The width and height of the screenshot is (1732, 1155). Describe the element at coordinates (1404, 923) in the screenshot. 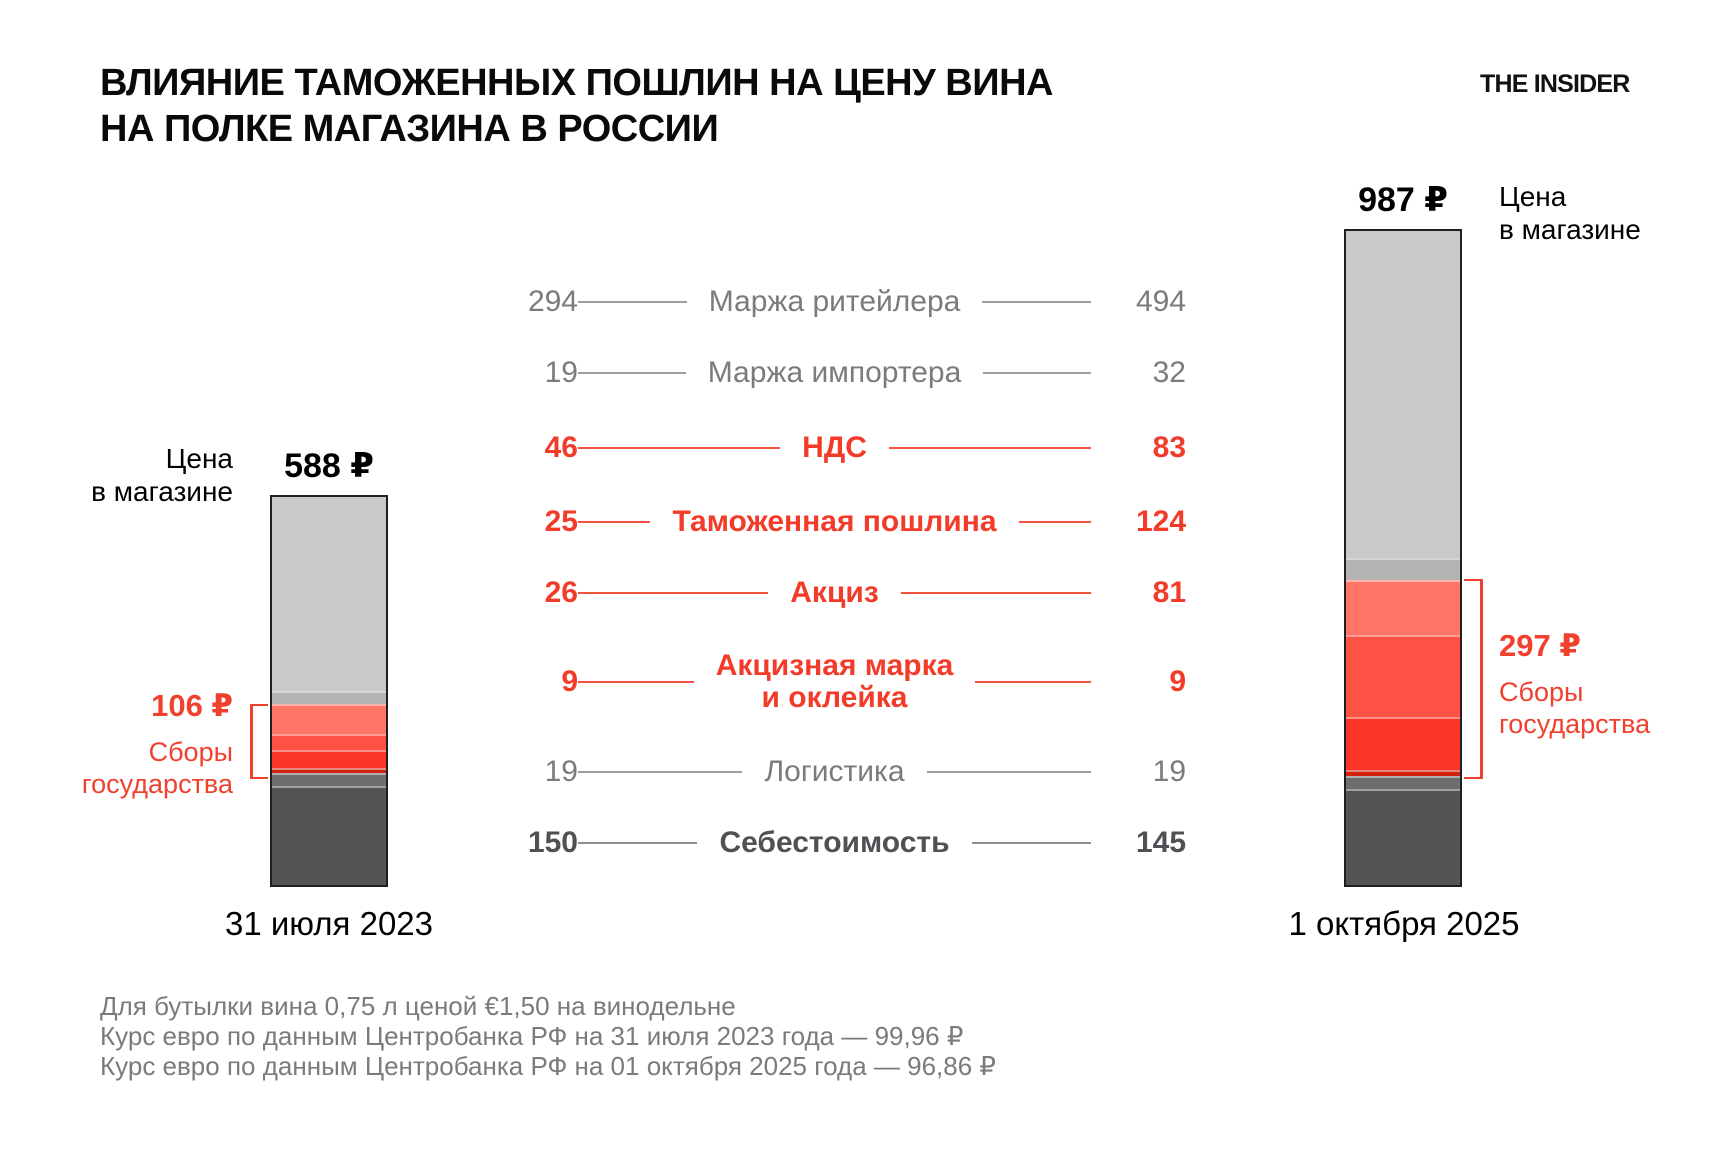

I see `date-label-right: 1 октября 2025` at that location.